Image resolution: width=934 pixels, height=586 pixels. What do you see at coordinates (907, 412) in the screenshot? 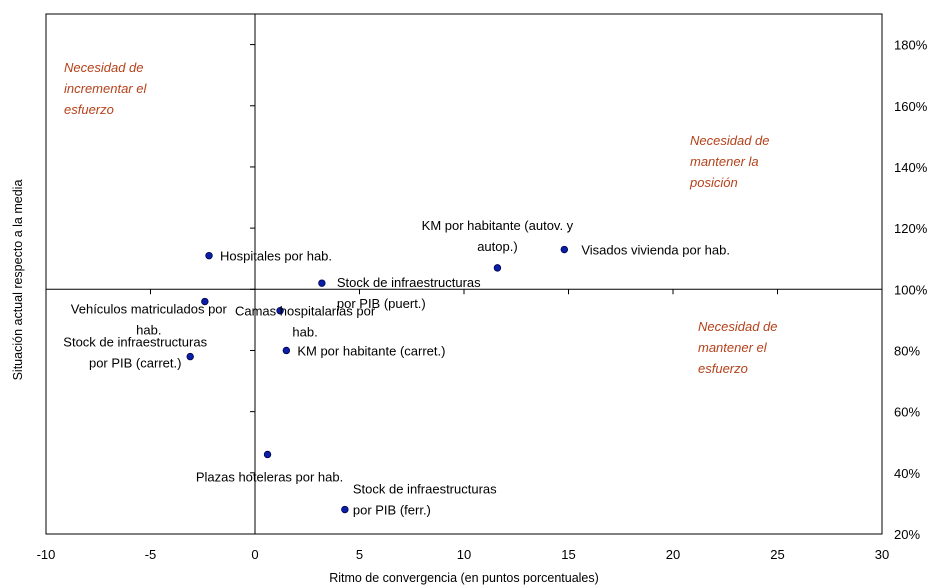
I see `y-tick-label: 60%` at bounding box center [907, 412].